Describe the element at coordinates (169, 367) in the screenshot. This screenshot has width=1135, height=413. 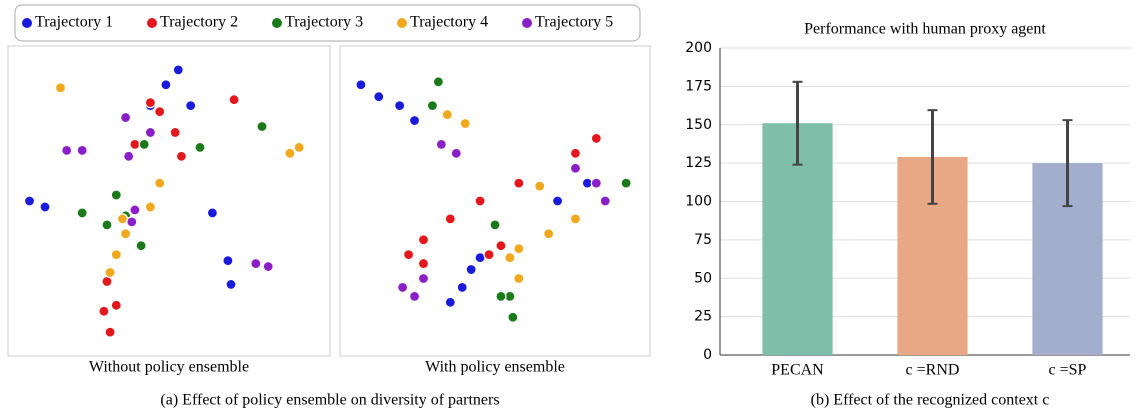
I see `panel-caption: Without policy ensemble` at that location.